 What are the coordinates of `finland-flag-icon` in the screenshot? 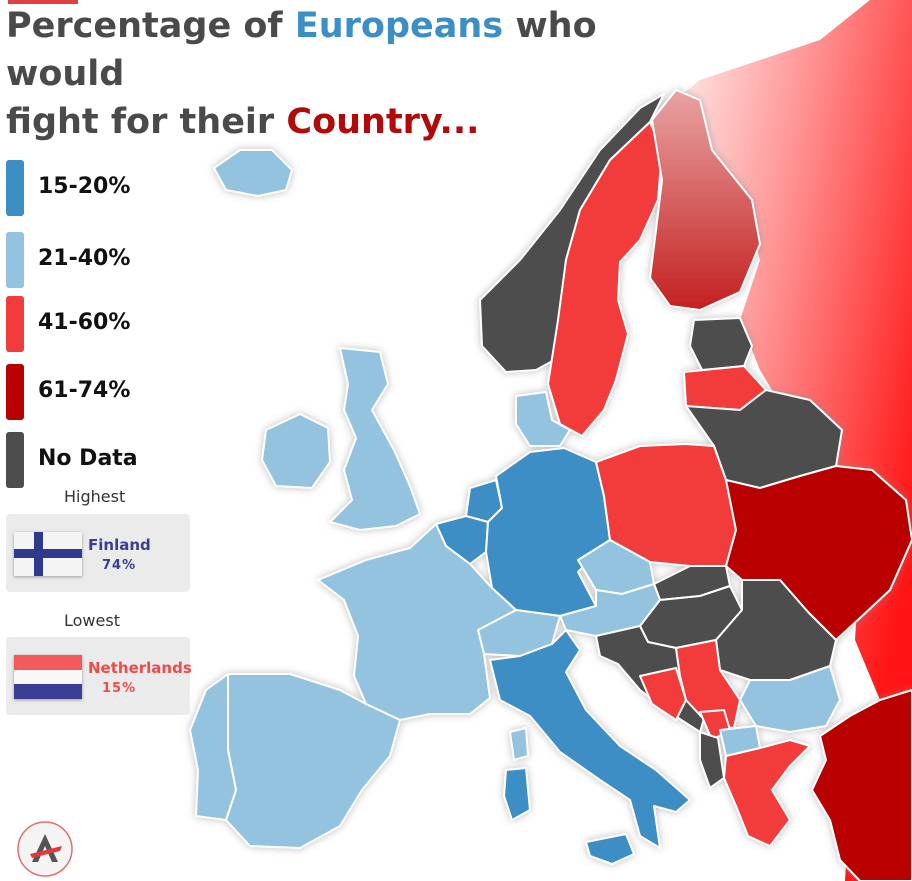 It's located at (48, 554).